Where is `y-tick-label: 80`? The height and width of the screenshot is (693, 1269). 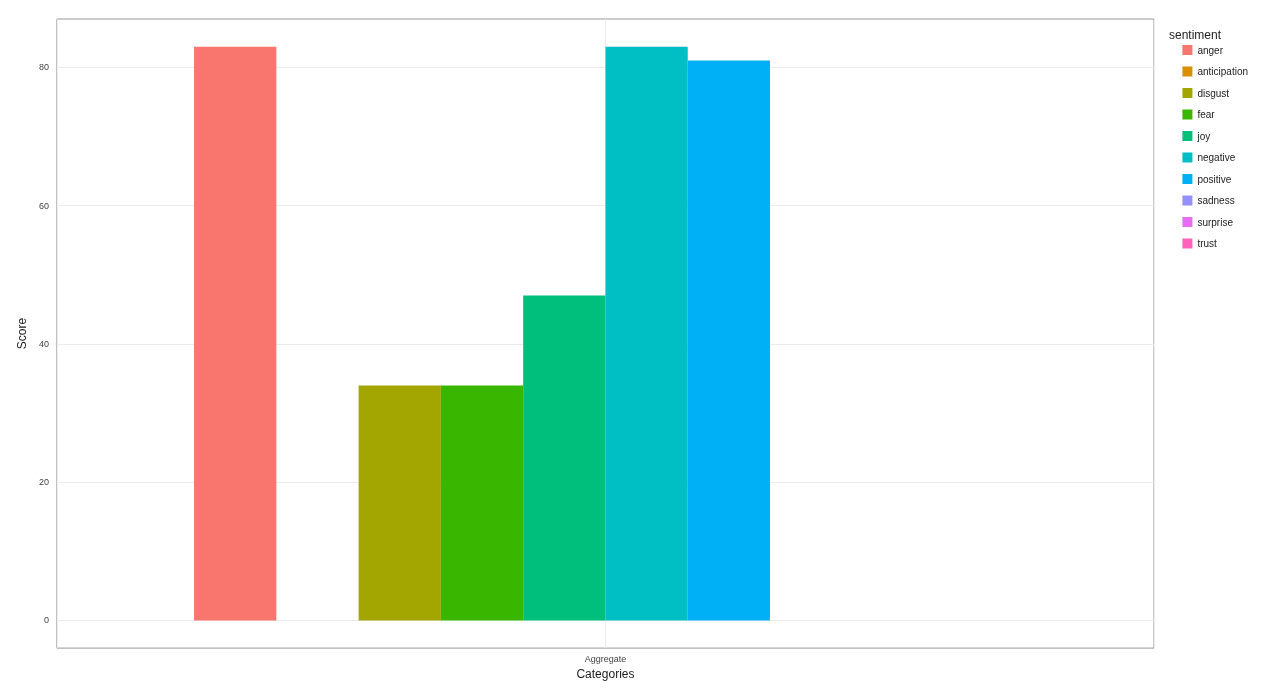 y-tick-label: 80 is located at coordinates (43, 67).